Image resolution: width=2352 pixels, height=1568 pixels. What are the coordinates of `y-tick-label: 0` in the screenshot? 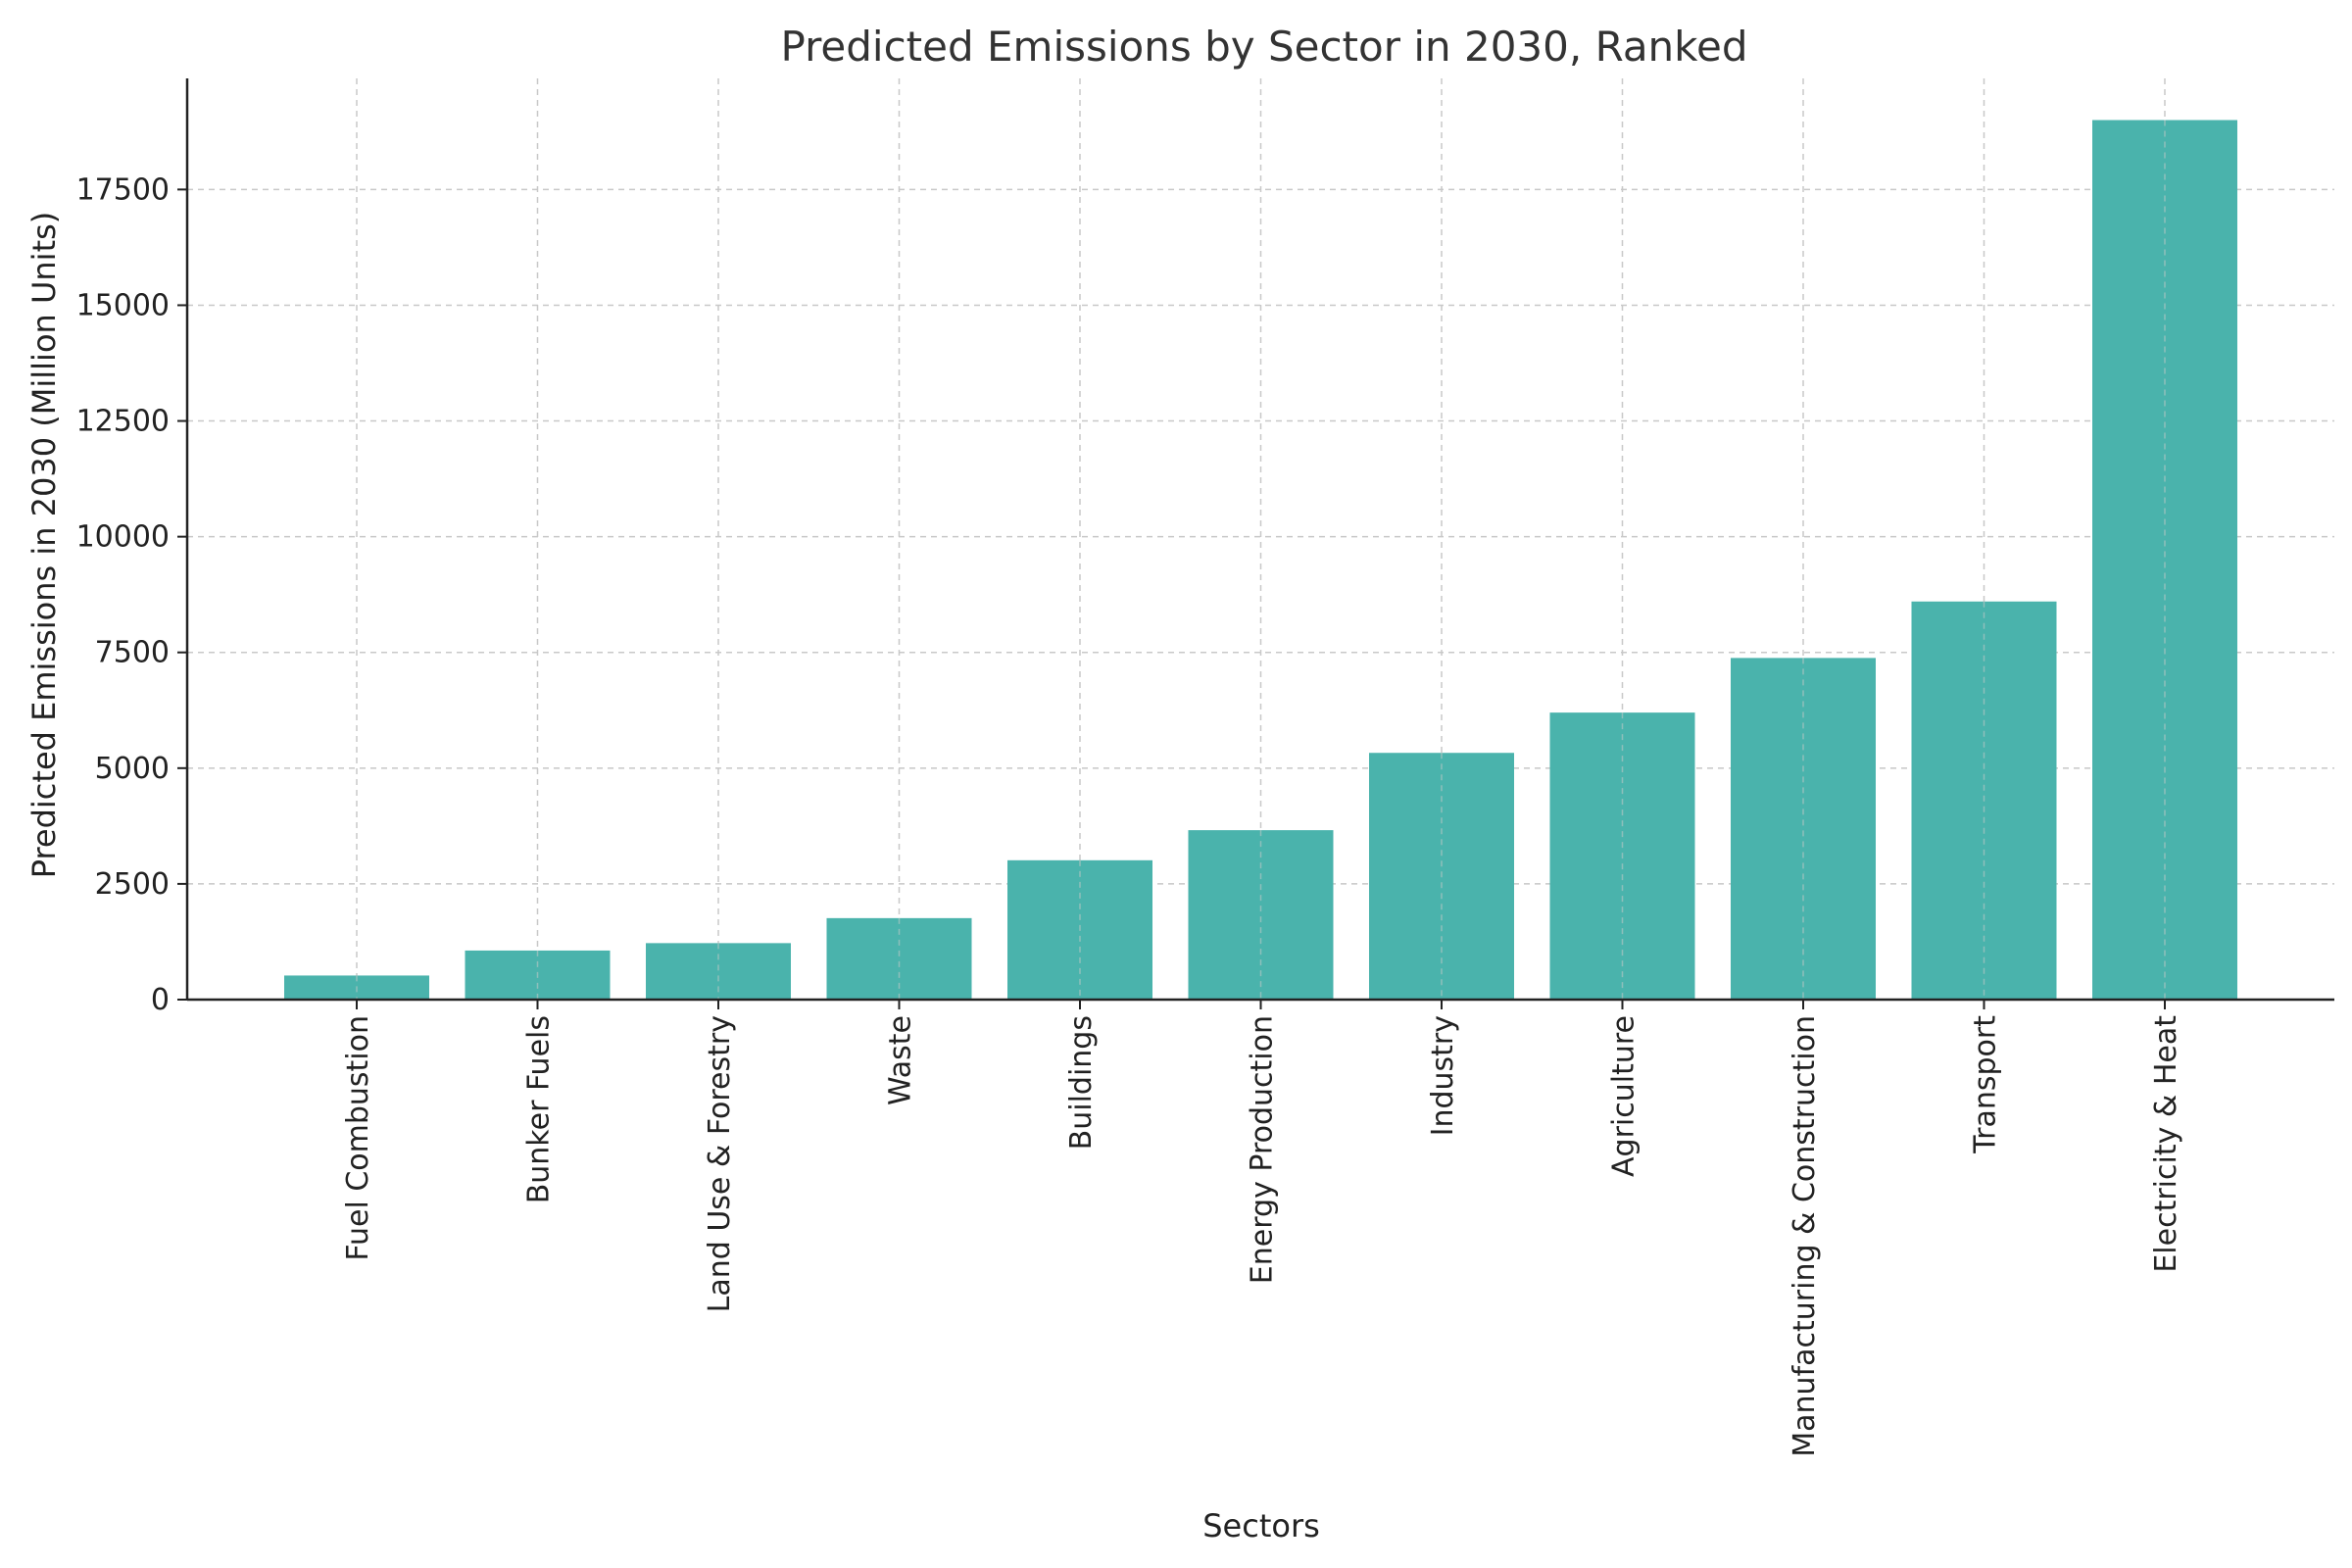 It's located at (160, 1000).